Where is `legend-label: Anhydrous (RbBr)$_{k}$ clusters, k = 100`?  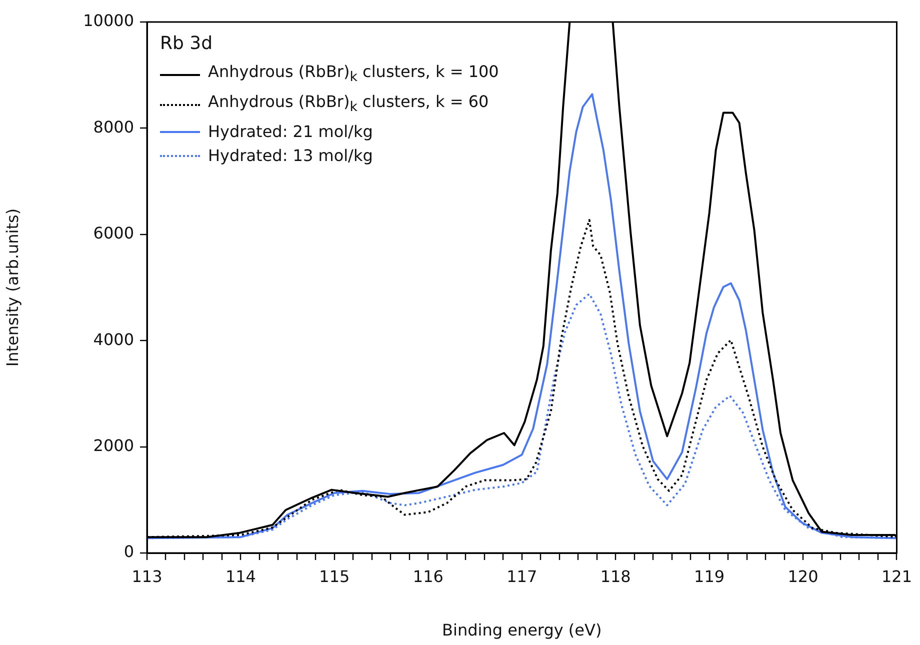
legend-label: Anhydrous (RbBr)$_{k}$ clusters, k = 100 is located at coordinates (353, 74).